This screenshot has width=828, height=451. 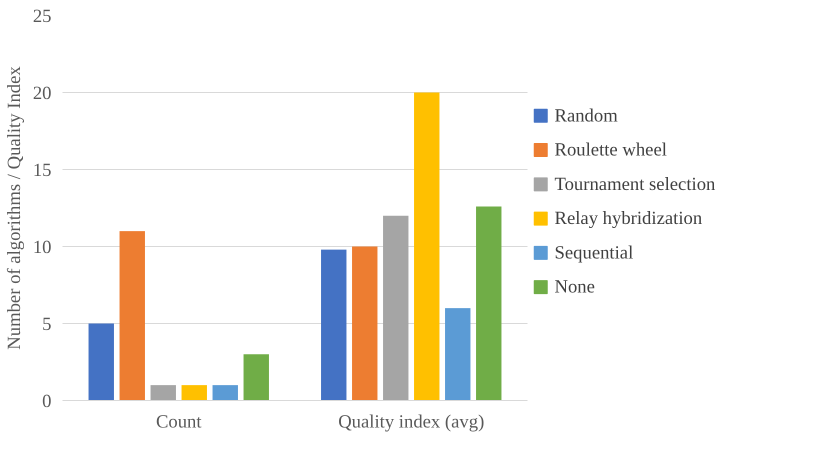 I want to click on y-tick-label: 10, so click(x=42, y=247).